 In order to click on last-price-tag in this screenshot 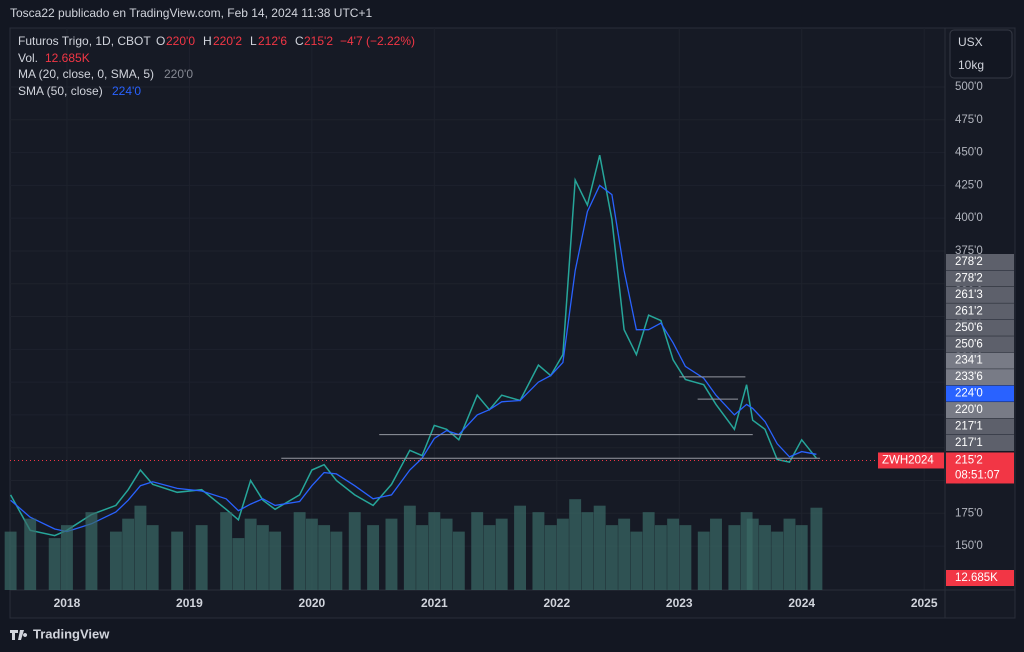, I will do `click(980, 468)`.